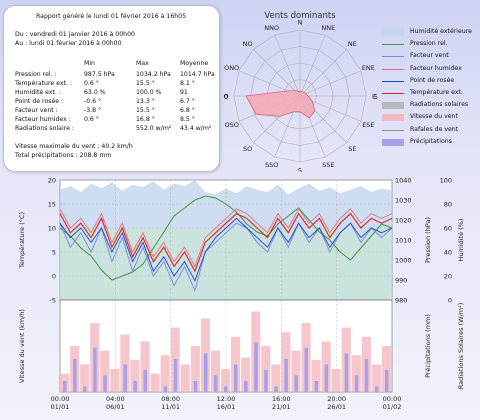 The image size is (480, 420). Describe the element at coordinates (226, 237) in the screenshot. I see `series-line-facteur-humidex` at that location.